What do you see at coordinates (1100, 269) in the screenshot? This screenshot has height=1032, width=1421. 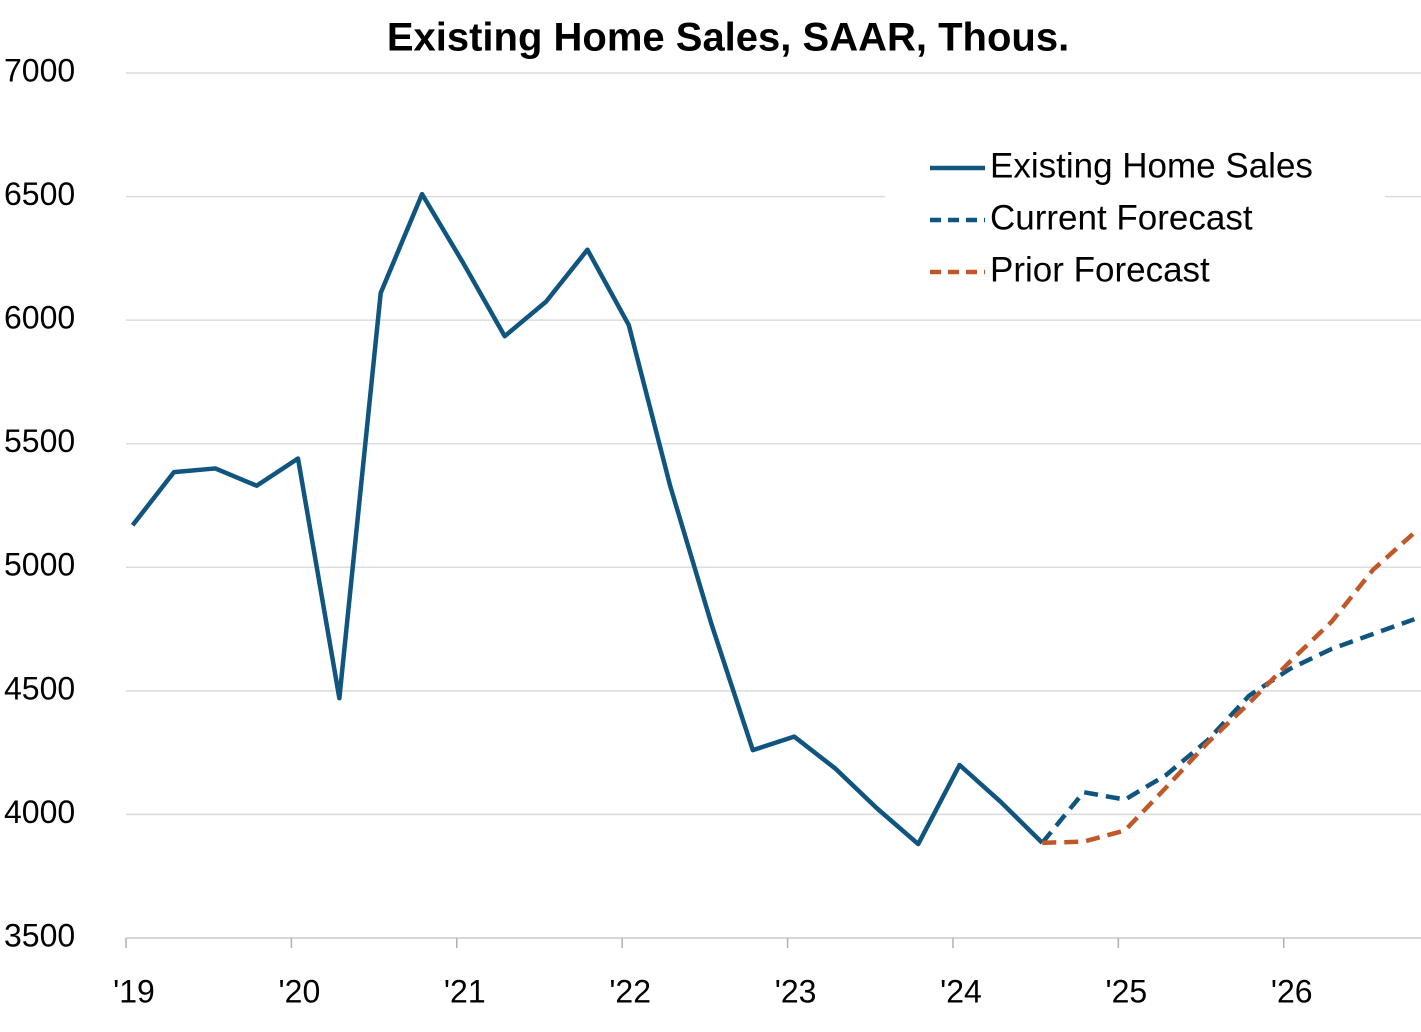 I see `legend-label: Prior Forecast` at bounding box center [1100, 269].